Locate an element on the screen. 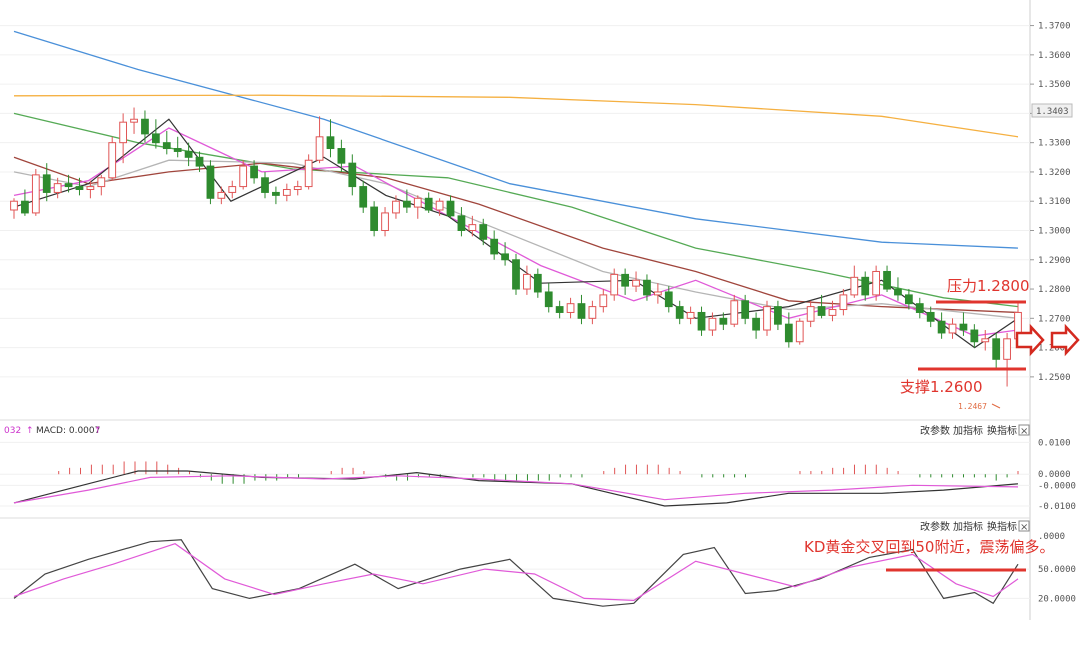  price-tick-label: 1.3000 is located at coordinates (1054, 231).